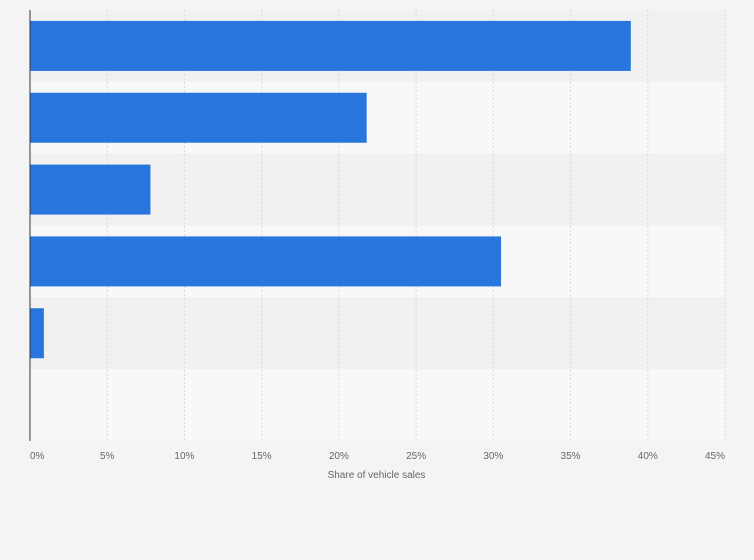 This screenshot has width=754, height=560. What do you see at coordinates (571, 456) in the screenshot?
I see `x-tick-label: 35%` at bounding box center [571, 456].